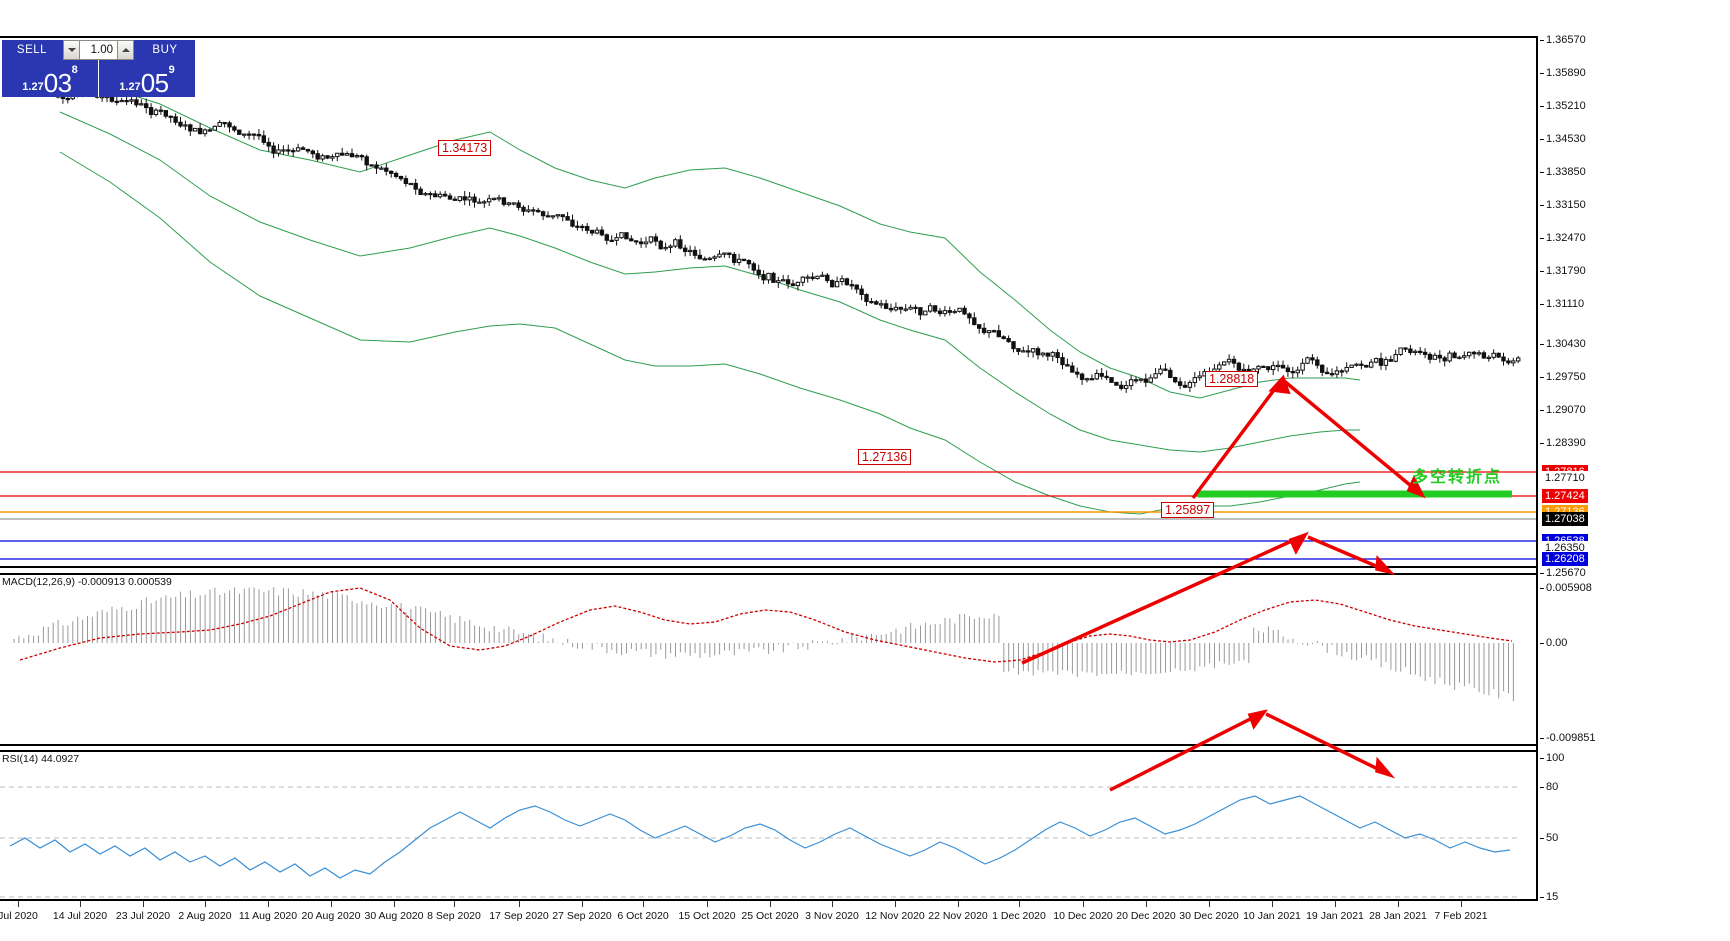 This screenshot has height=941, width=1730. What do you see at coordinates (1232, 379) in the screenshot?
I see `chart-price-label: 1.28818` at bounding box center [1232, 379].